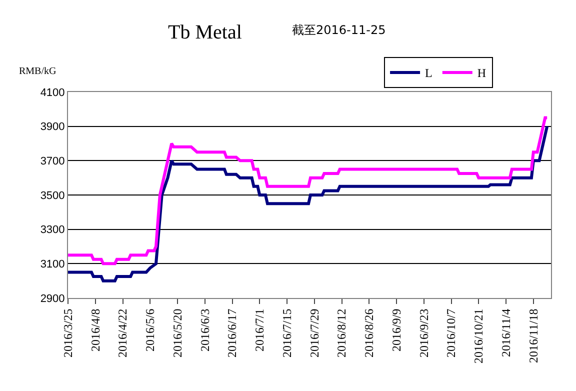 This screenshot has height=391, width=576. Describe the element at coordinates (451, 333) in the screenshot. I see `x-tick-label: 2016/10/7` at that location.